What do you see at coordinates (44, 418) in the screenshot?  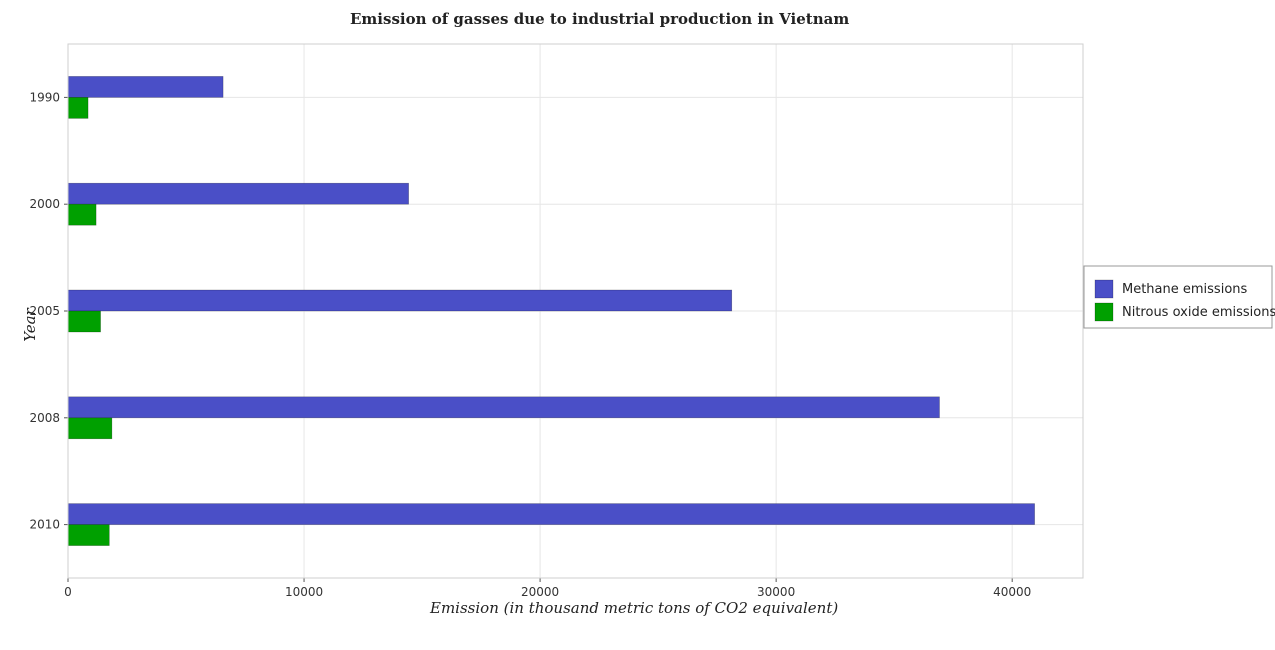 I see `y-tick-label: 2008` at bounding box center [44, 418].